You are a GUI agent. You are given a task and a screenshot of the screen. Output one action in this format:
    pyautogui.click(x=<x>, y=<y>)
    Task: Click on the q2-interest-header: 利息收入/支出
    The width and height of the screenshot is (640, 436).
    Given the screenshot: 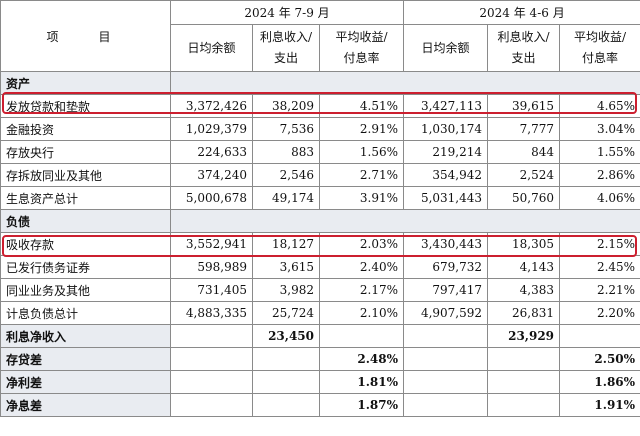 What is the action you would take?
    pyautogui.click(x=524, y=48)
    